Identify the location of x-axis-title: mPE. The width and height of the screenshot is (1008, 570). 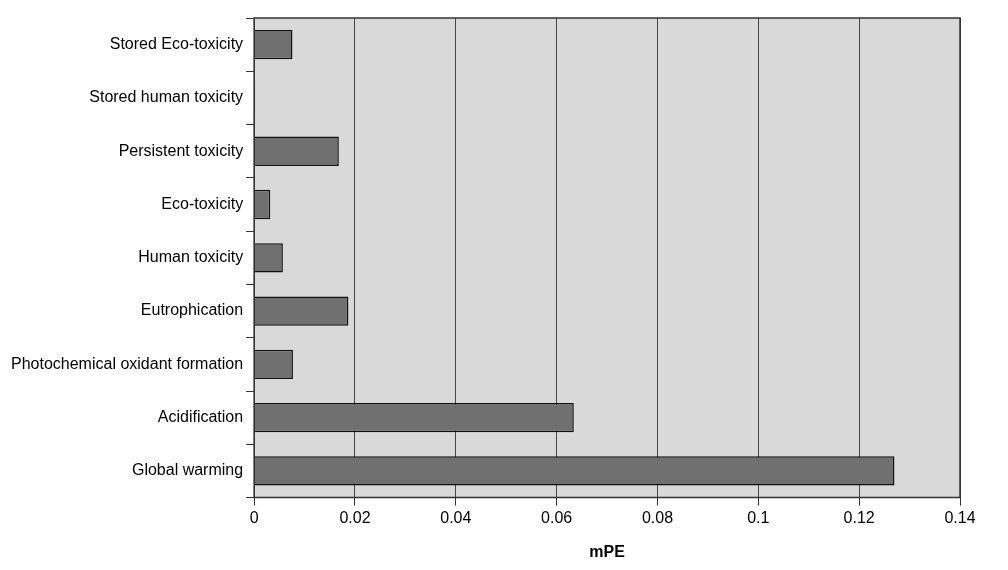
(607, 551).